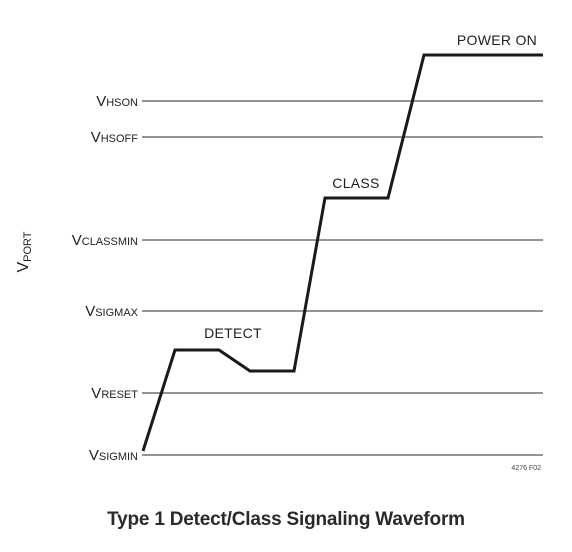 Image resolution: width=572 pixels, height=552 pixels. What do you see at coordinates (96, 393) in the screenshot?
I see `level-label-reset-main: V` at bounding box center [96, 393].